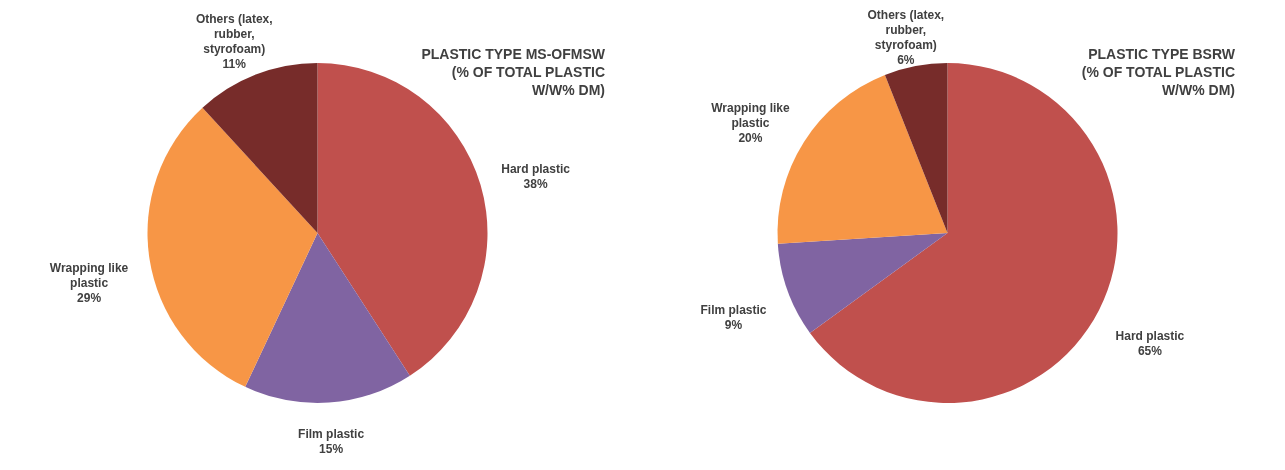 This screenshot has height=470, width=1285. What do you see at coordinates (906, 59) in the screenshot?
I see `data-label: 6%` at bounding box center [906, 59].